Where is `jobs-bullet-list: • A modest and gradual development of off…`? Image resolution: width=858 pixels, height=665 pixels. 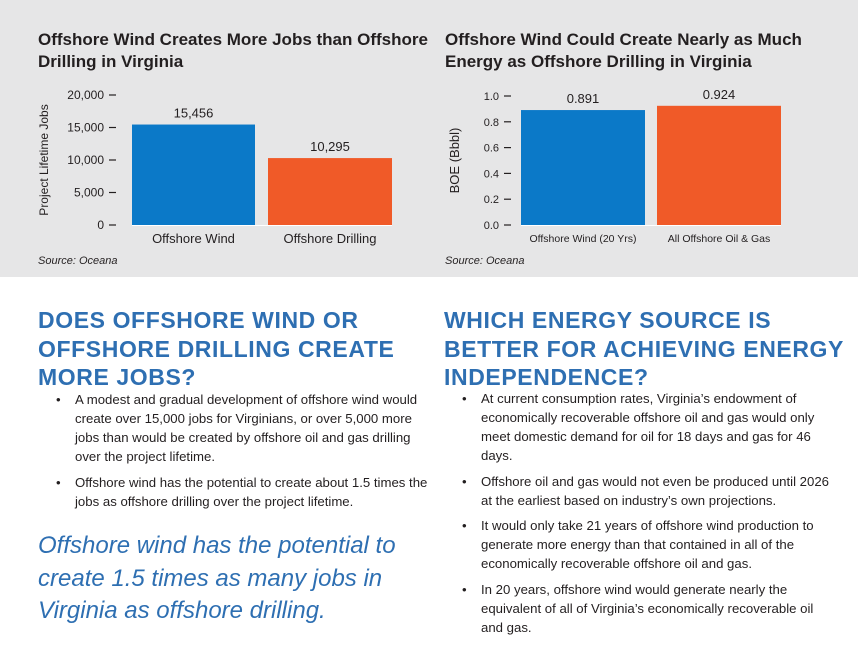
jobs-bullet-list: • A modest and gradual development of off… is located at coordinates (245, 453).